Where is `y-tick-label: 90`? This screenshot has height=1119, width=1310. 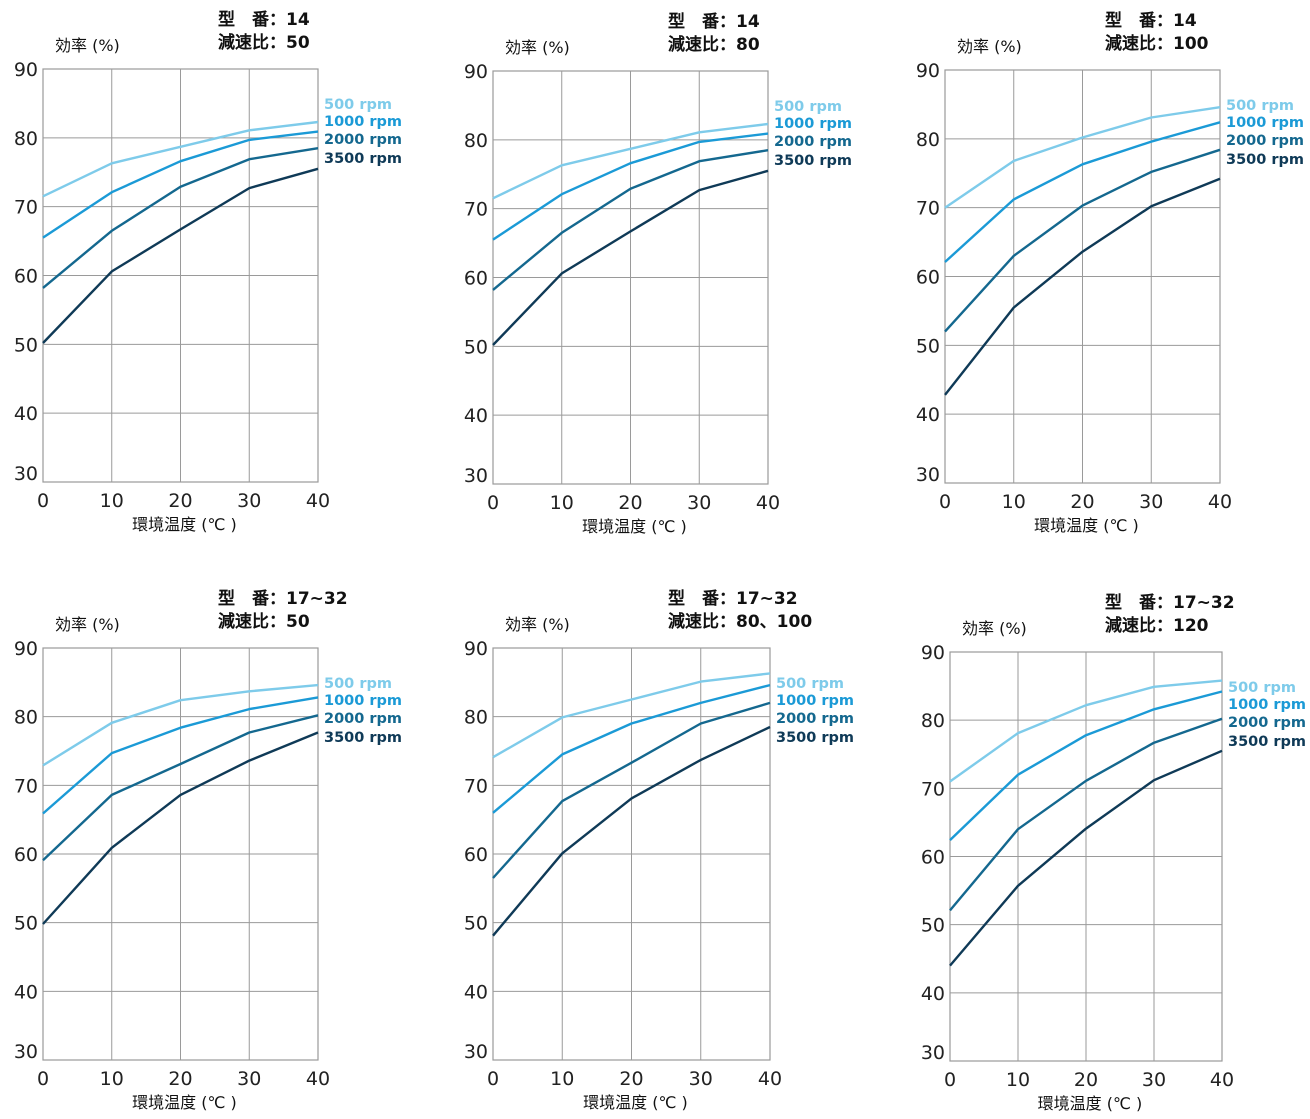
y-tick-label: 90 is located at coordinates (26, 70).